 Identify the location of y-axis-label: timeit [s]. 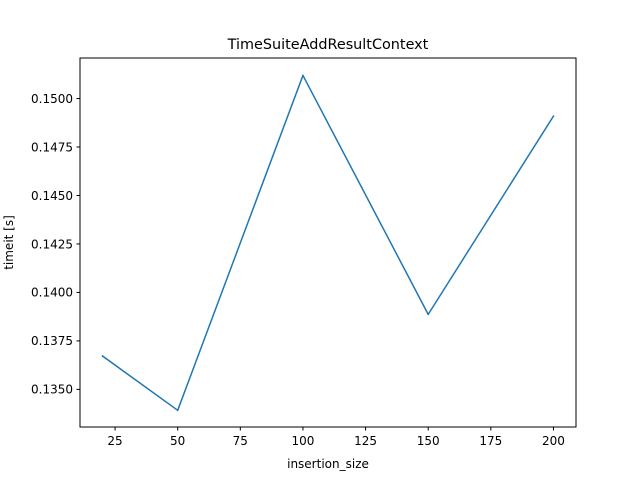
(9, 242).